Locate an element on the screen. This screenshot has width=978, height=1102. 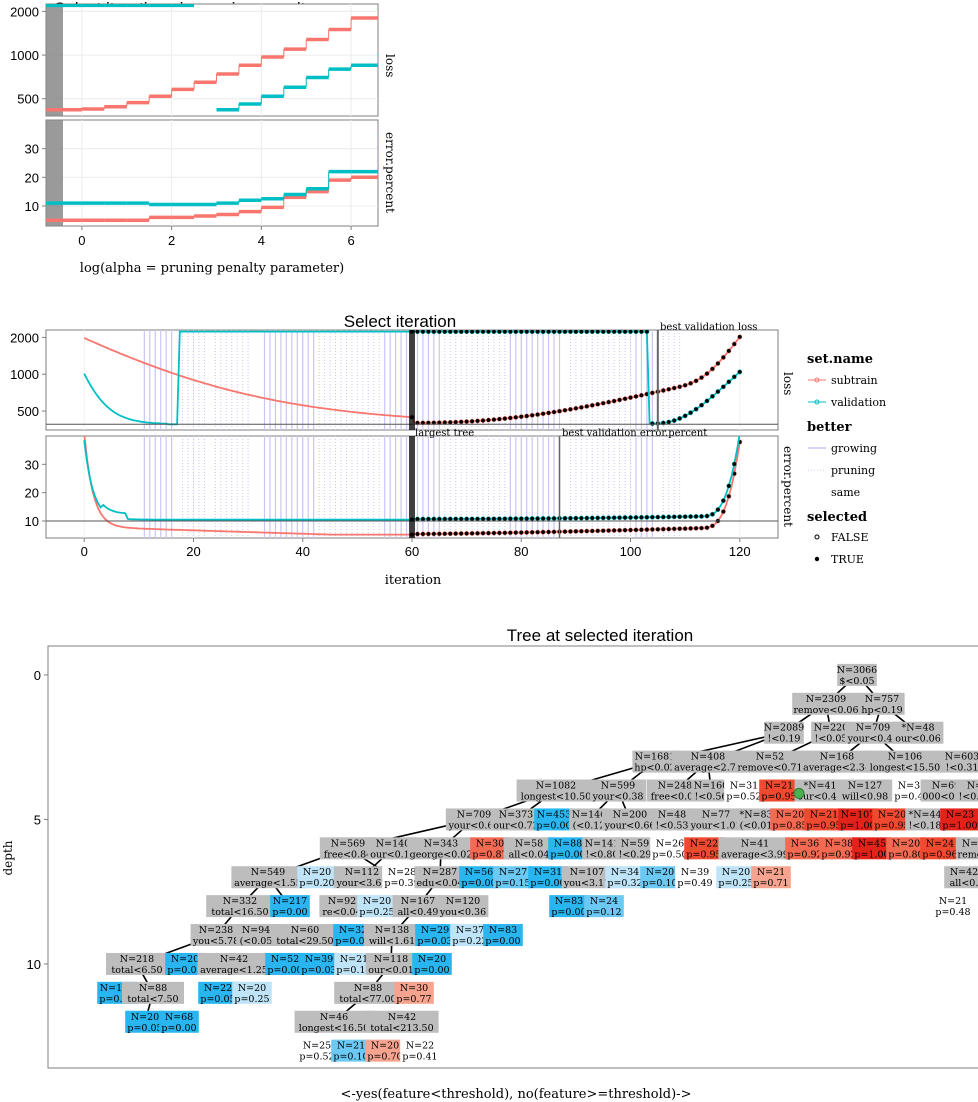
tree-node-split: !<0.80 is located at coordinates (602, 854).